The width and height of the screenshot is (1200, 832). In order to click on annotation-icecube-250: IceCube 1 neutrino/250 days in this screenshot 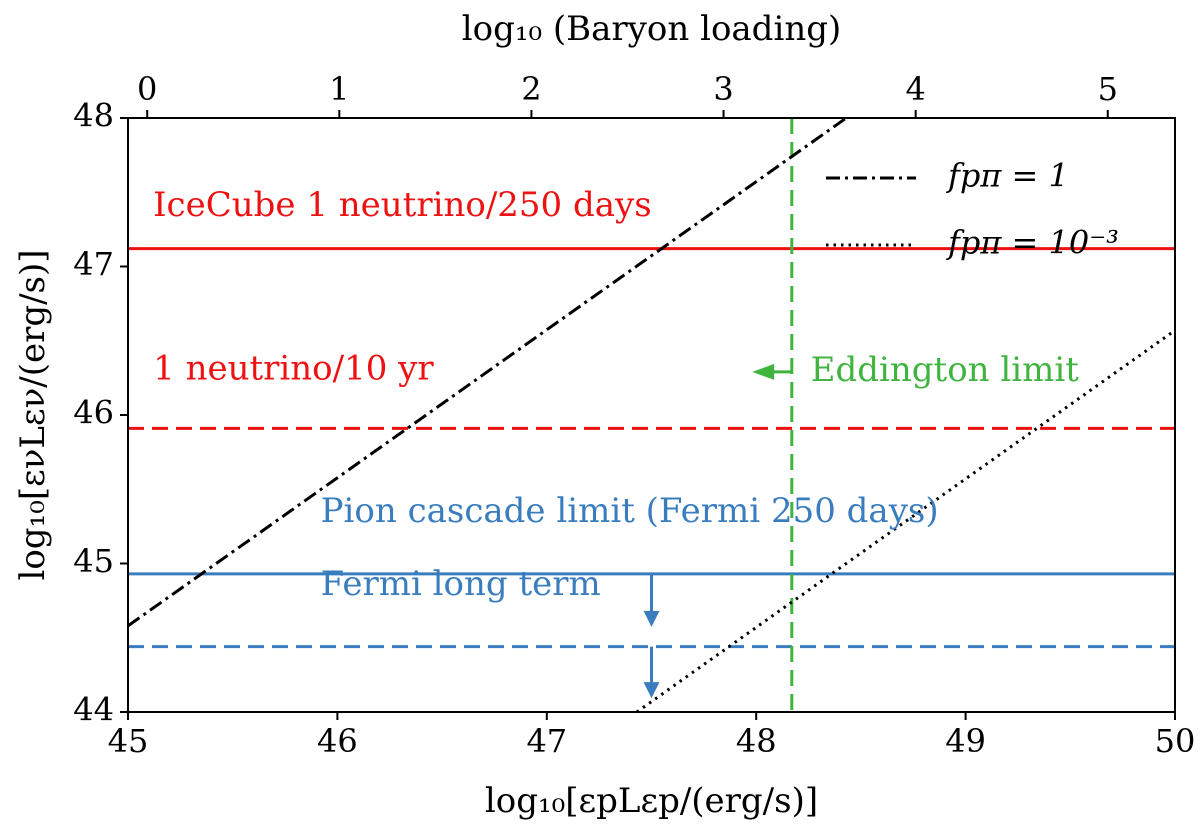, I will do `click(402, 205)`.